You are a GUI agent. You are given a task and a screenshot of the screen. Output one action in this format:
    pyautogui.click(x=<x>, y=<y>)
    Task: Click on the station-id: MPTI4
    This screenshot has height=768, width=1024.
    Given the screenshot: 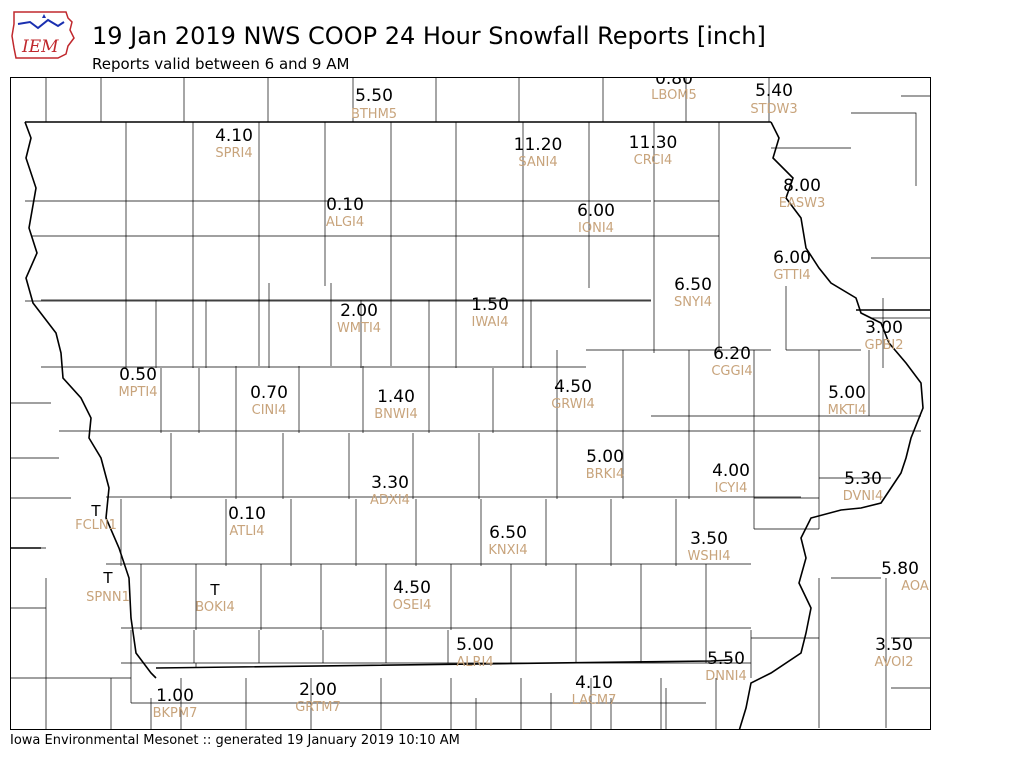 What is the action you would take?
    pyautogui.click(x=137, y=392)
    